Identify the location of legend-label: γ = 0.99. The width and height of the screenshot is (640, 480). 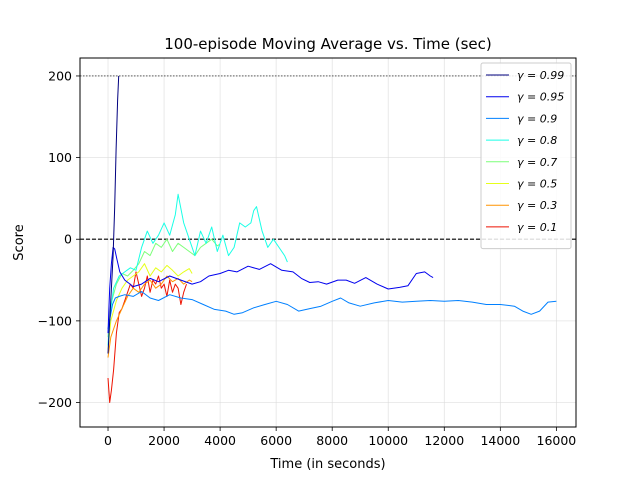
(540, 75).